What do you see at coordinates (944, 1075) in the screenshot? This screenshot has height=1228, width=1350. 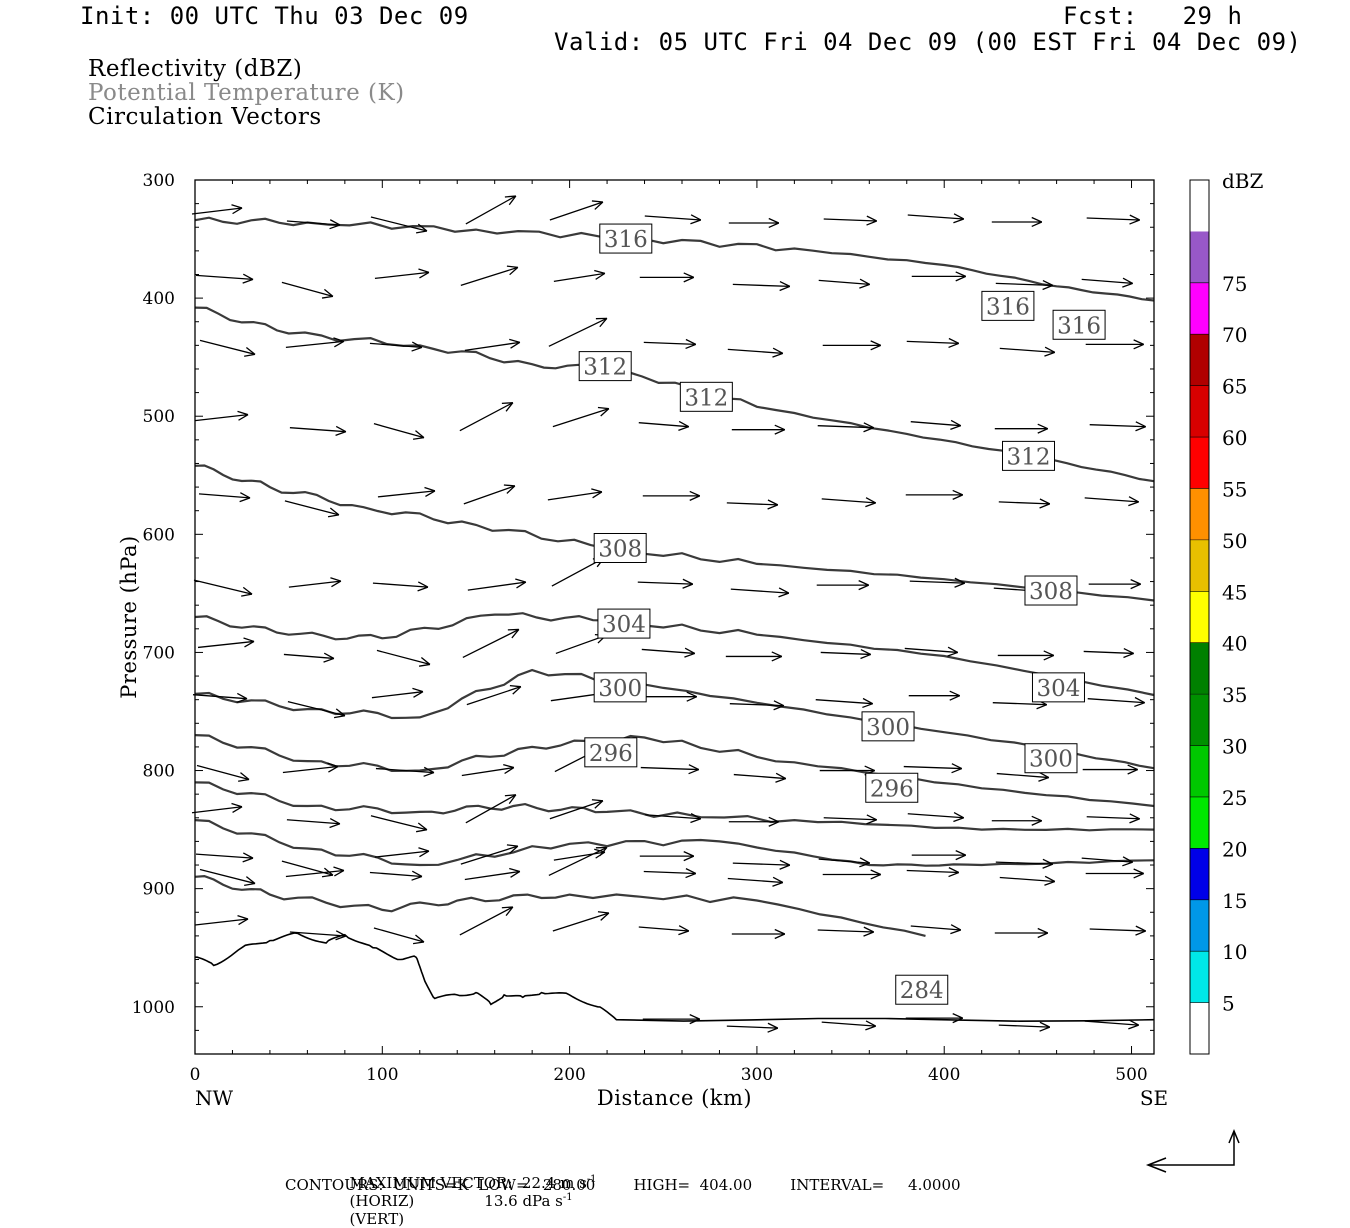 I see `x-tick-label: 400` at bounding box center [944, 1075].